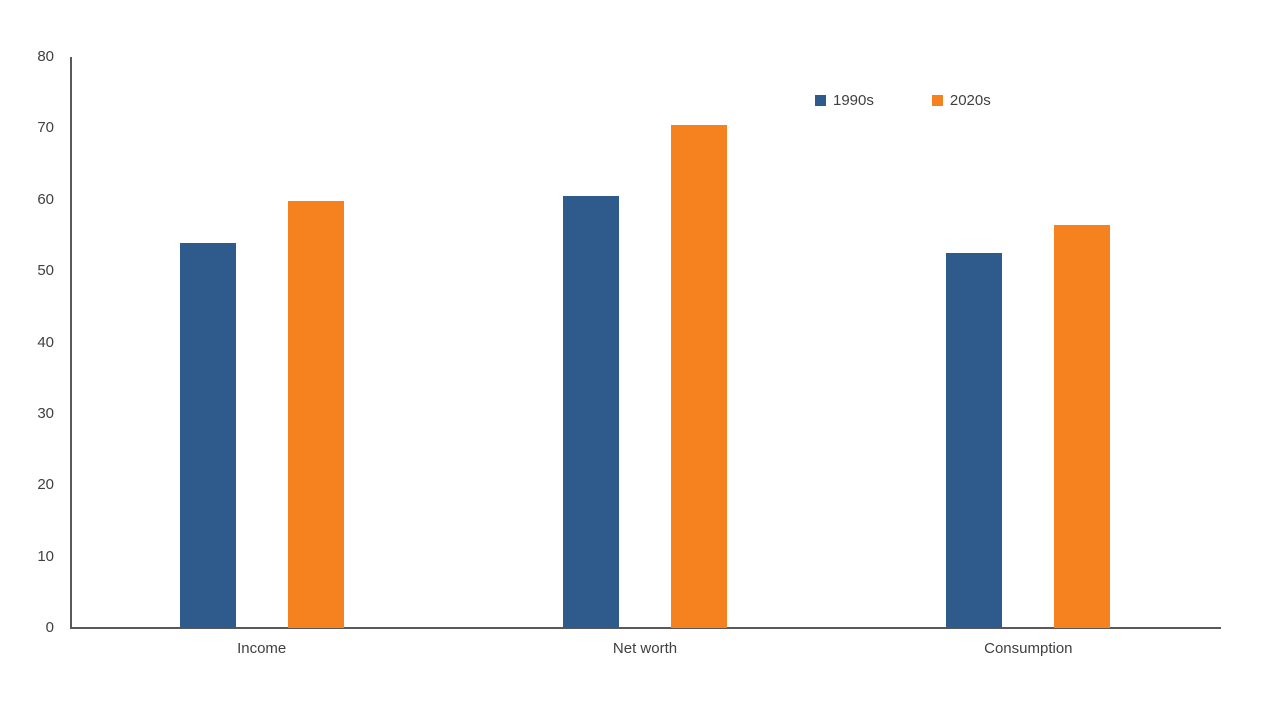 This screenshot has height=720, width=1280. I want to click on bar-2020s-consumption, so click(1082, 426).